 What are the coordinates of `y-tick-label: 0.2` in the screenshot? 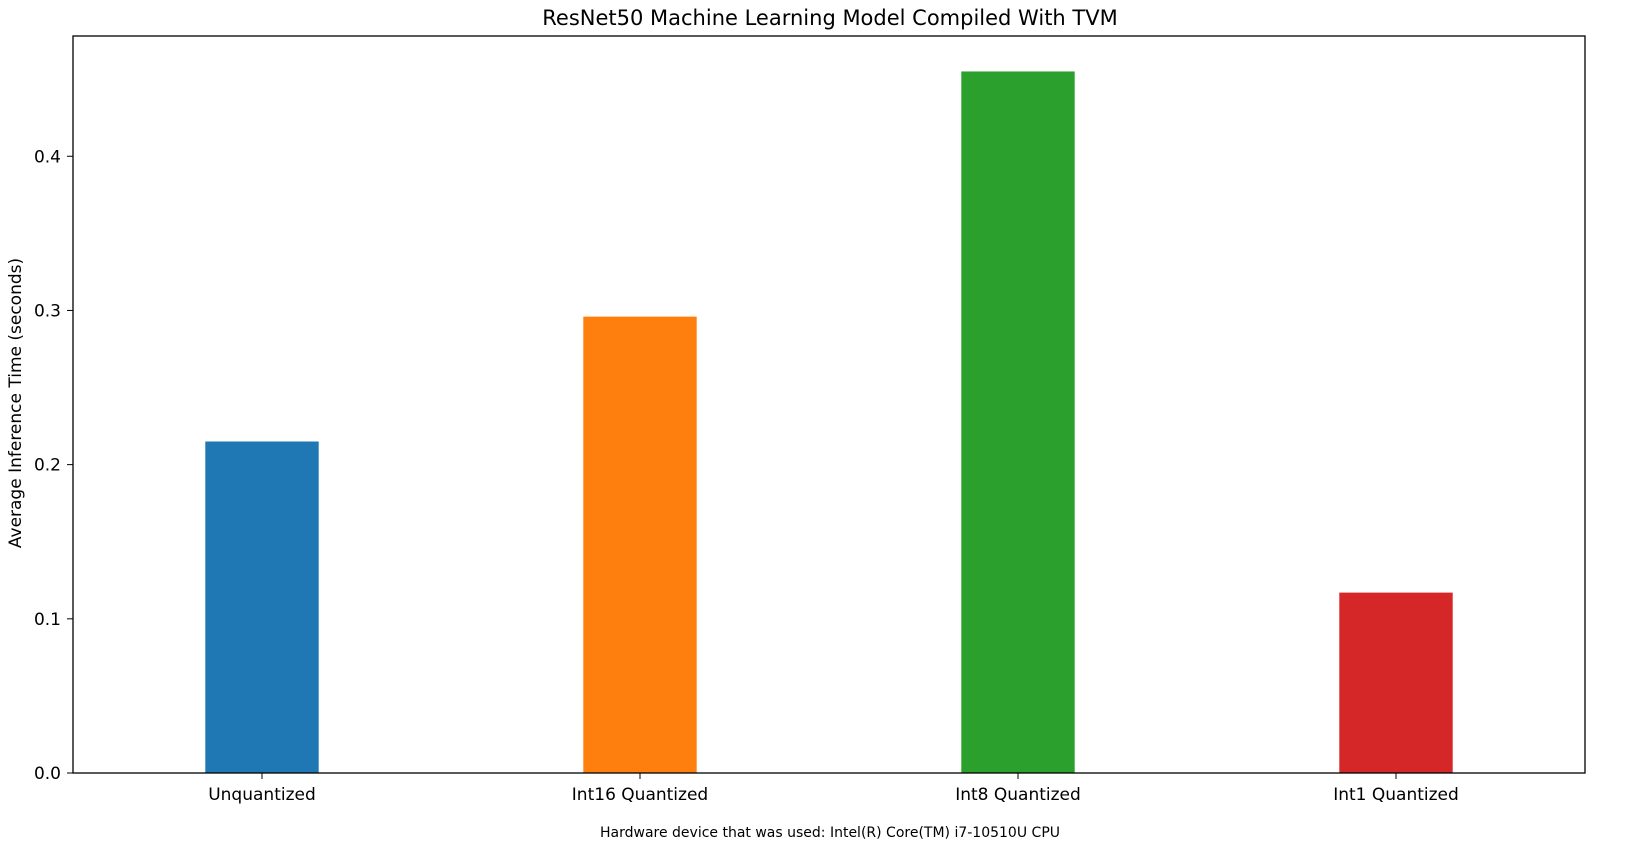 It's located at (47, 466).